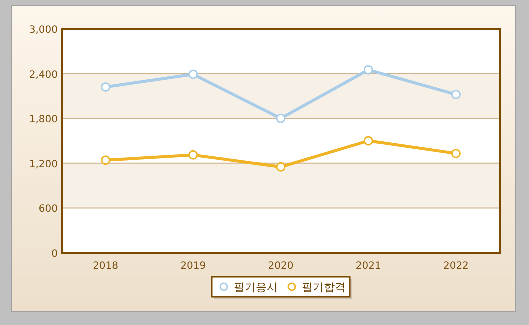 The image size is (529, 325). Describe the element at coordinates (43, 30) in the screenshot. I see `y-tick-label: 3,000` at that location.